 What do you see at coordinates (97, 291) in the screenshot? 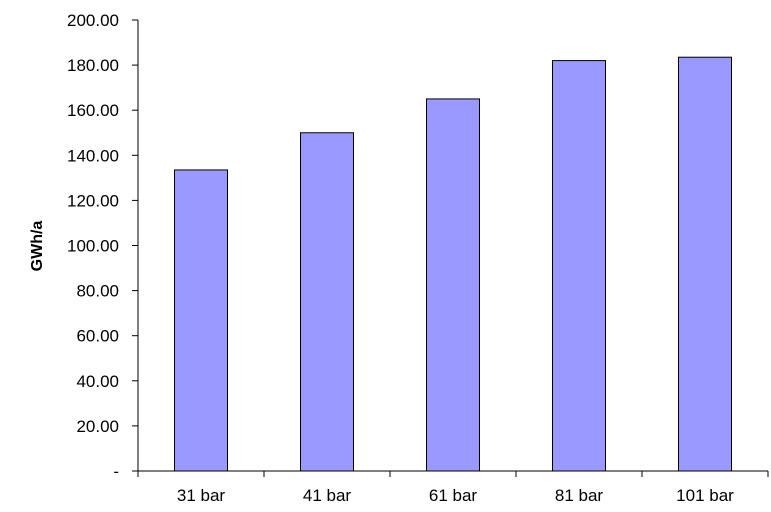
I see `y-tick-label: 80.00` at bounding box center [97, 291].